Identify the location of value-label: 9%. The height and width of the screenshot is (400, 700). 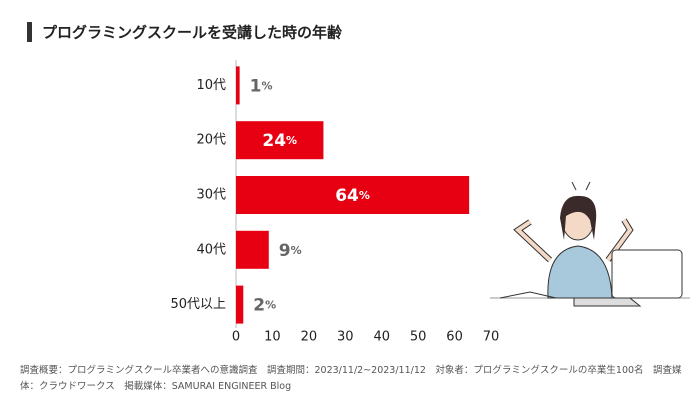
(290, 251).